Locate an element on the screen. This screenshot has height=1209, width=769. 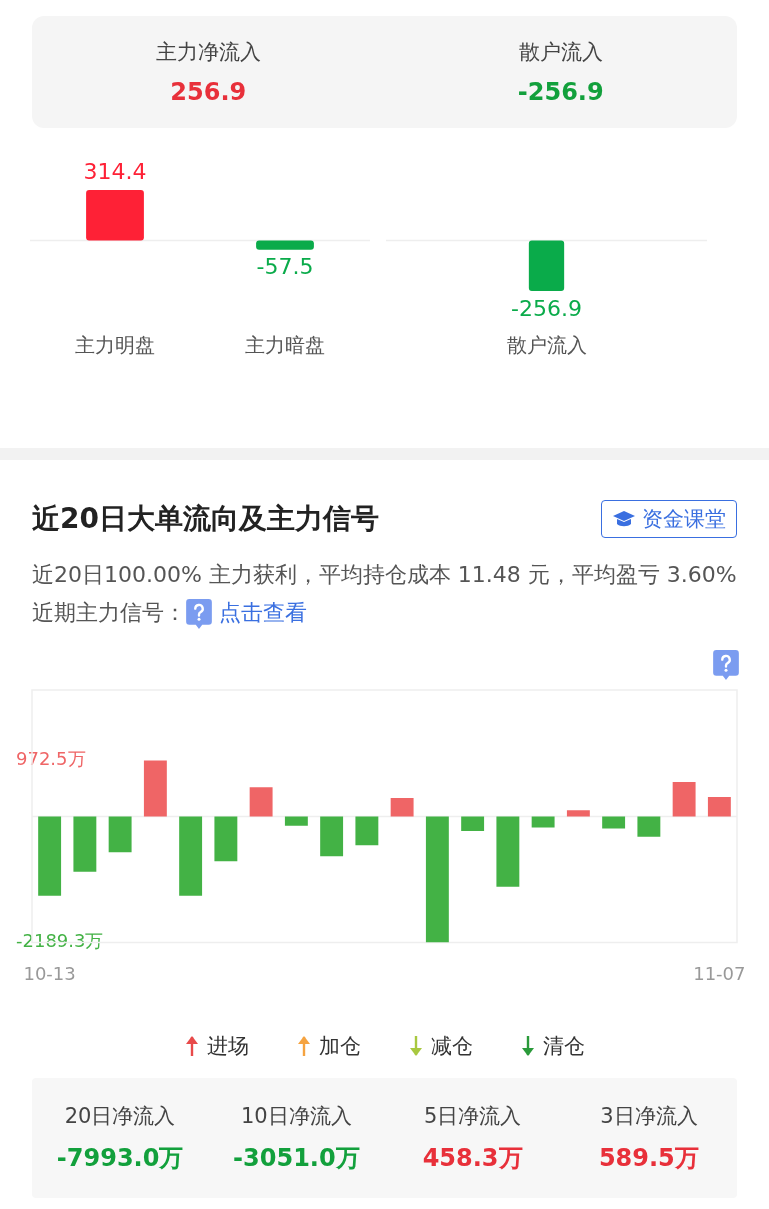
y-tick-label: 972.5万 is located at coordinates (51, 759).